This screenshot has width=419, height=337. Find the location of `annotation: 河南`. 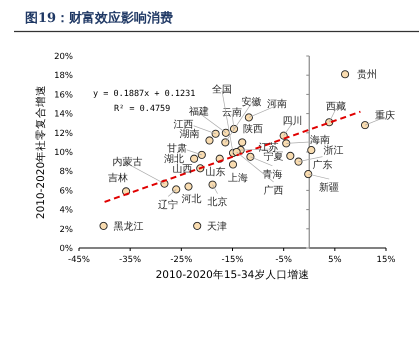

annotation: 河南 is located at coordinates (276, 104).